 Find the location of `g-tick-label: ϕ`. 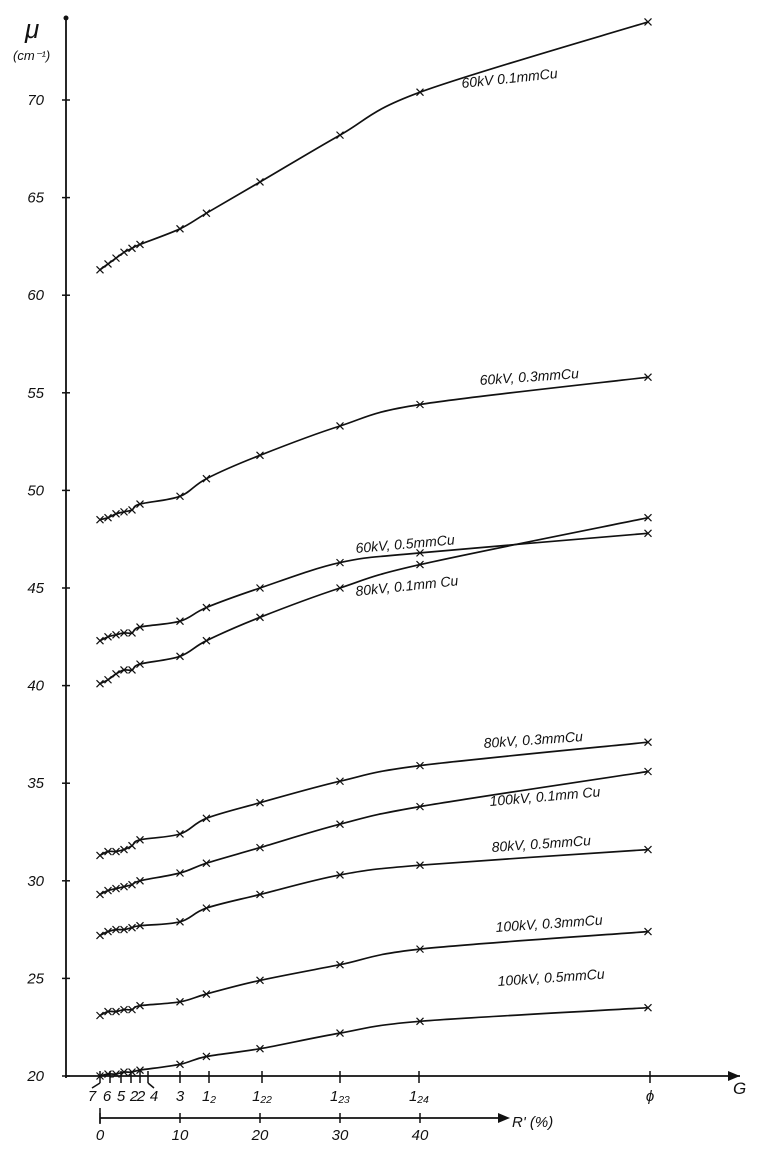

g-tick-label: ϕ is located at coordinates (650, 1096).